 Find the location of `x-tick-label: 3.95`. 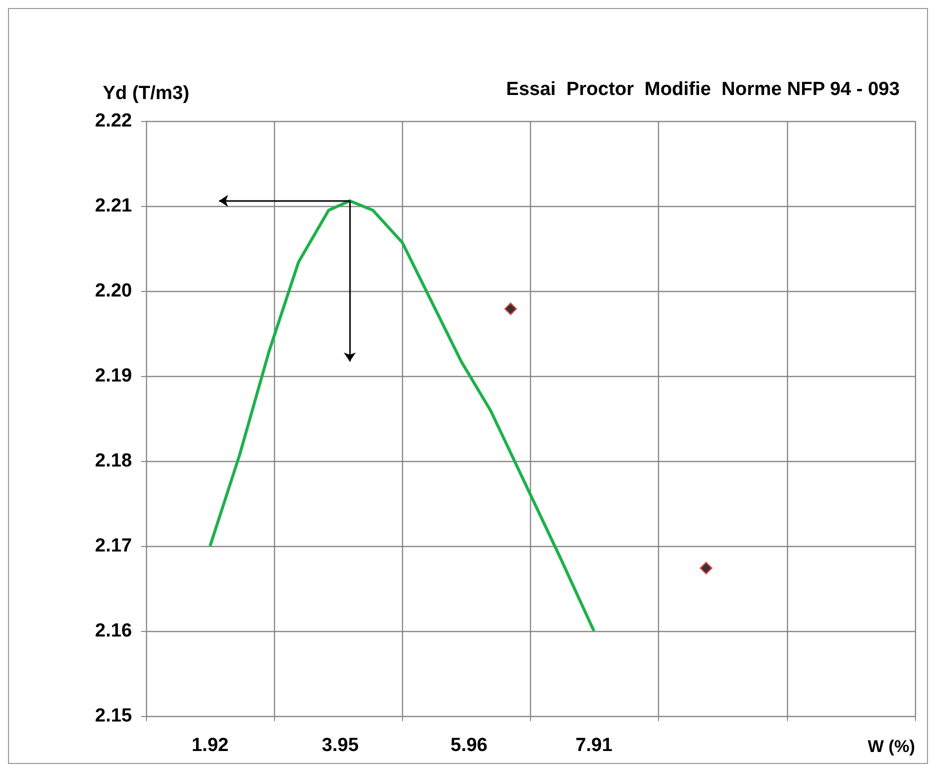

x-tick-label: 3.95 is located at coordinates (341, 745).